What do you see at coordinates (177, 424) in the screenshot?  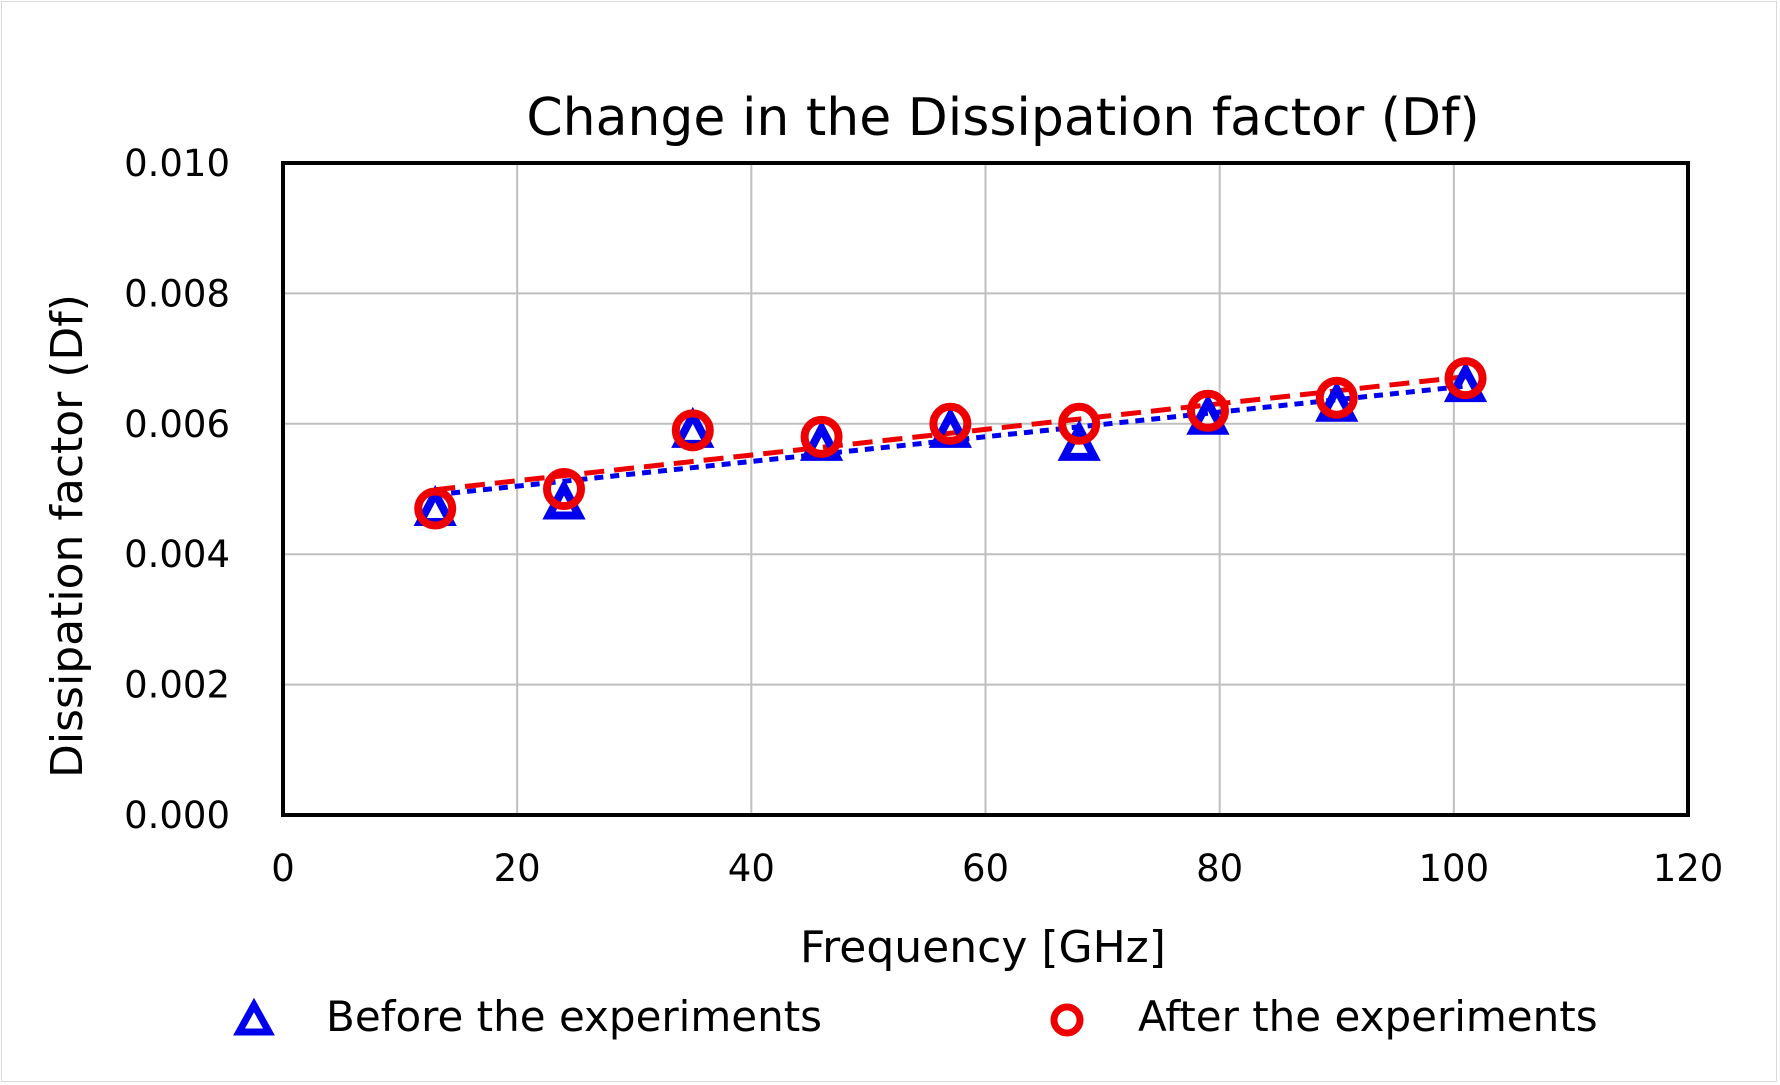 I see `y-tick-label: 0.006` at bounding box center [177, 424].